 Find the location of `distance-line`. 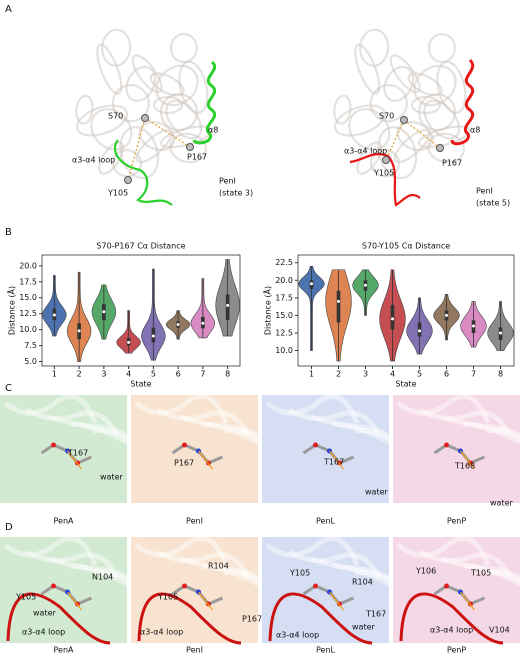

distance-line is located at coordinates (395, 140).